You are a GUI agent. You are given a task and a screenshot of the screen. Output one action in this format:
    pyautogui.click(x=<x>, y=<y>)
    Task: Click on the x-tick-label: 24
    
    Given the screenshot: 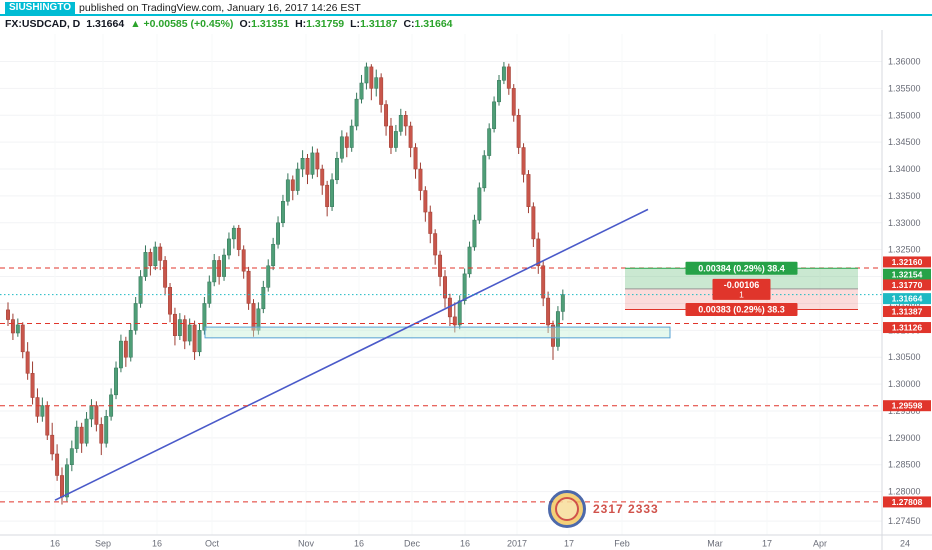 What is the action you would take?
    pyautogui.click(x=905, y=544)
    